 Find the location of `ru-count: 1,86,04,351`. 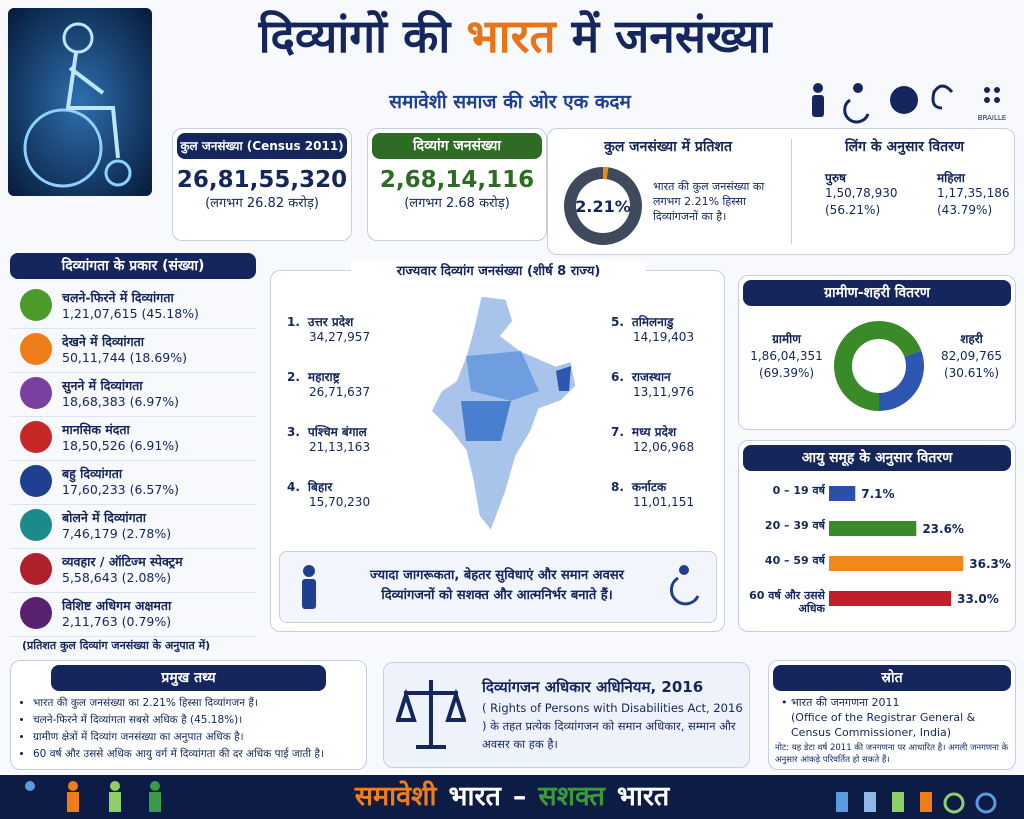

ru-count: 1,86,04,351 is located at coordinates (786, 356).